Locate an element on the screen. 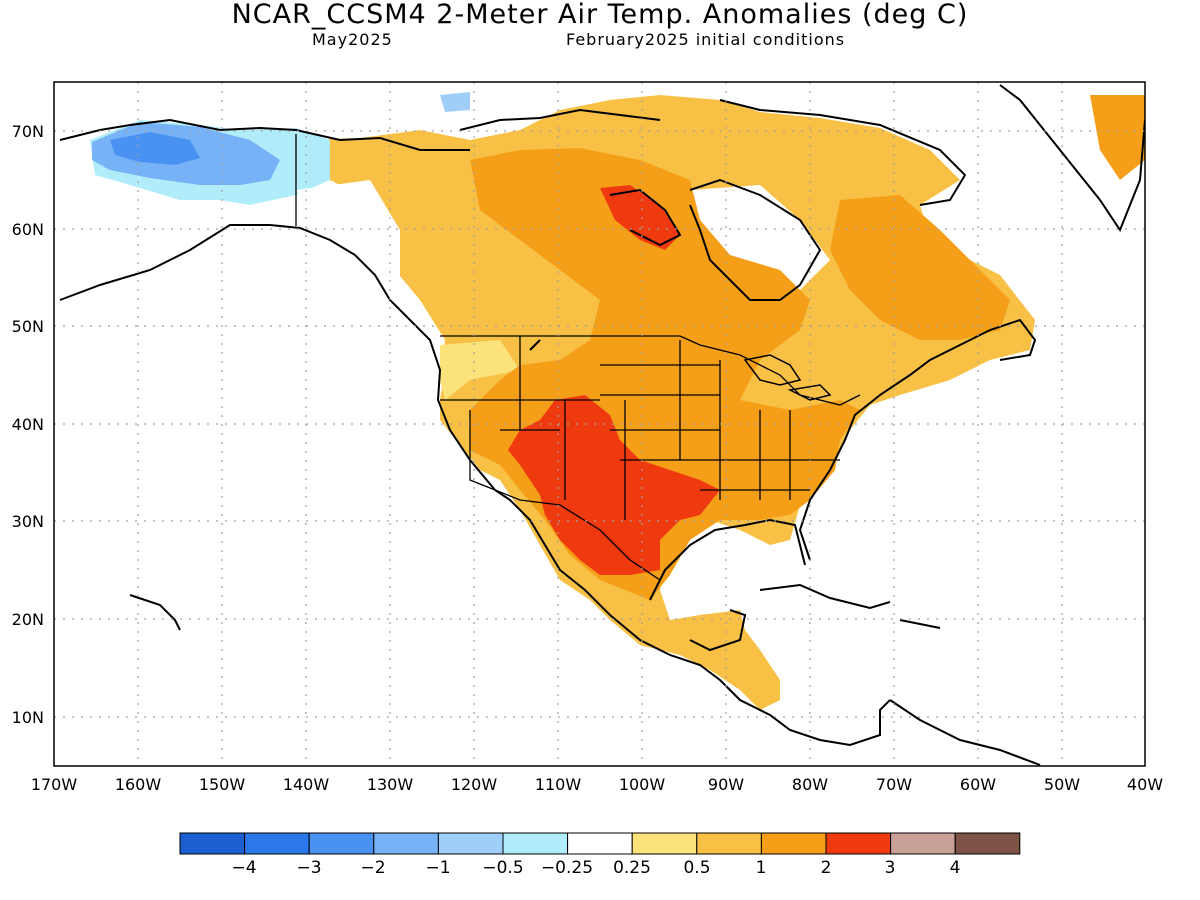 This screenshot has width=1200, height=900. anomaly-region-neutral-pnw is located at coordinates (370, 290).